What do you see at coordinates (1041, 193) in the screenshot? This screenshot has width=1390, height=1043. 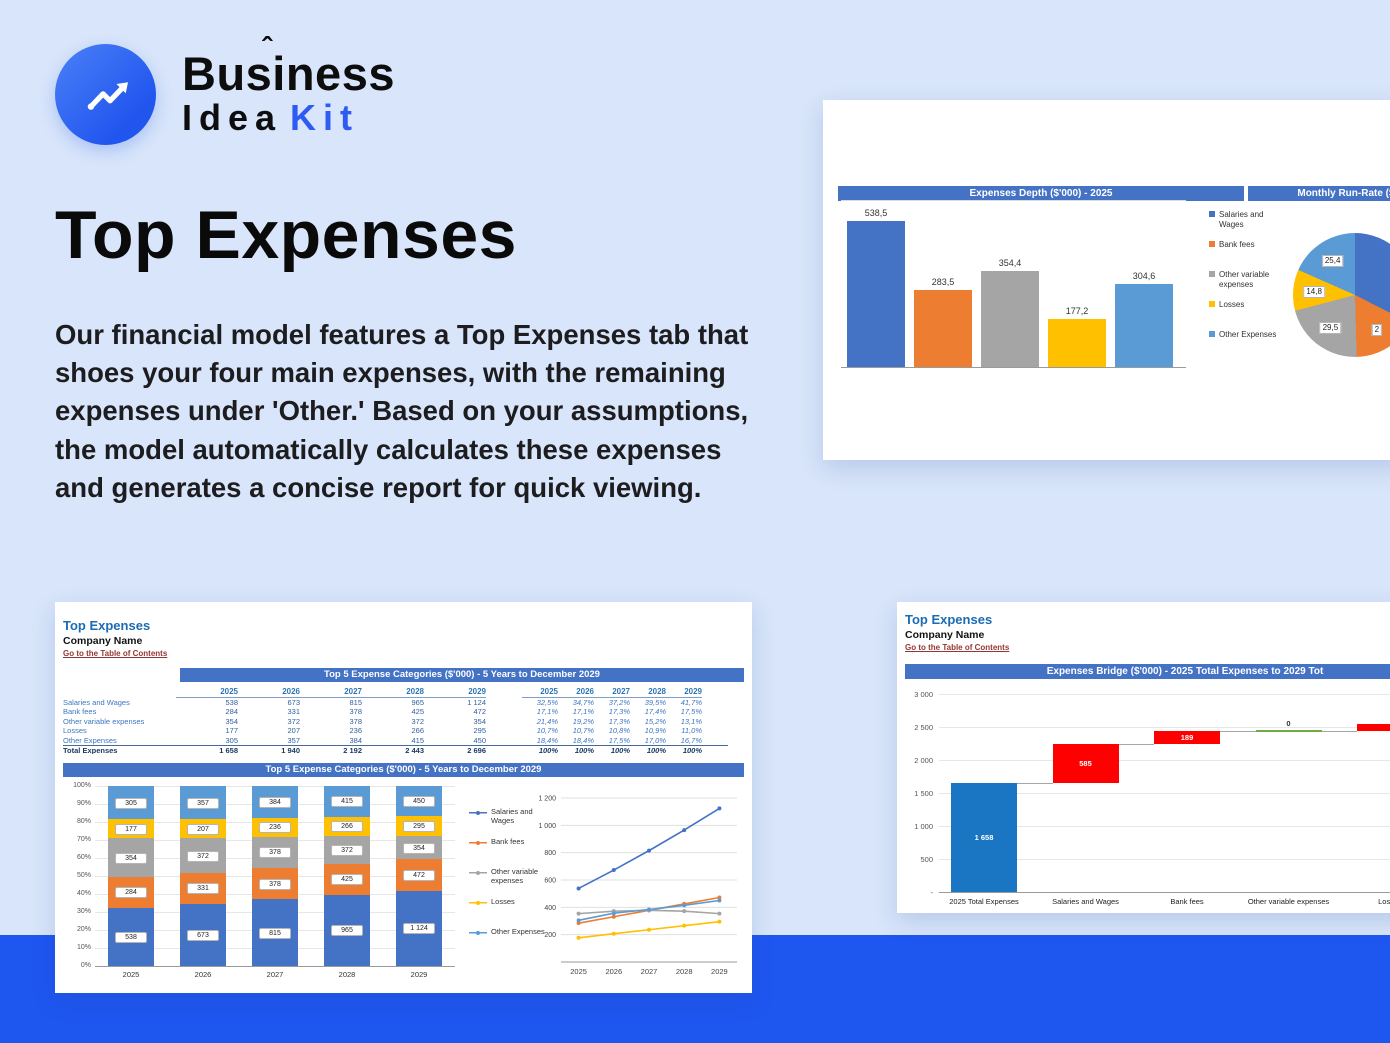 I see `depth-banner: Expenses Depth ($'000) - 2025` at bounding box center [1041, 193].